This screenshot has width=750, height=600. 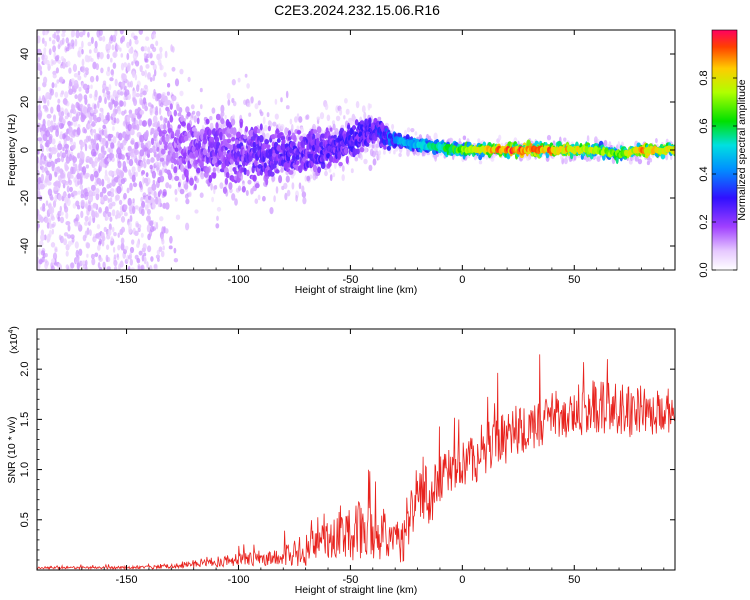 I want to click on spectrogram-ytick-label: 40, so click(x=25, y=54).